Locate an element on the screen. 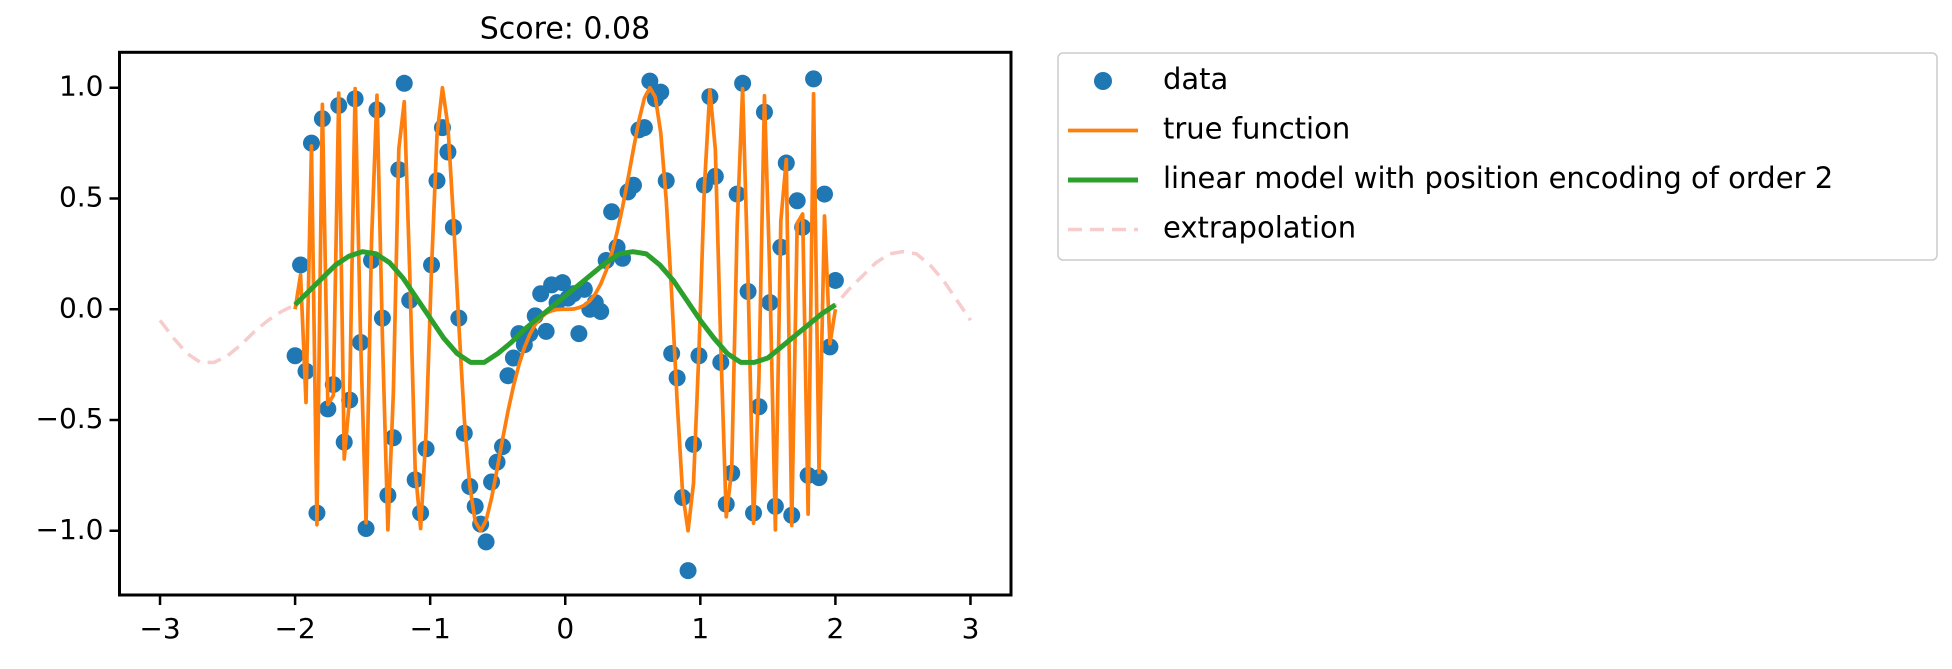  x-tick-label: −2 is located at coordinates (294, 628).